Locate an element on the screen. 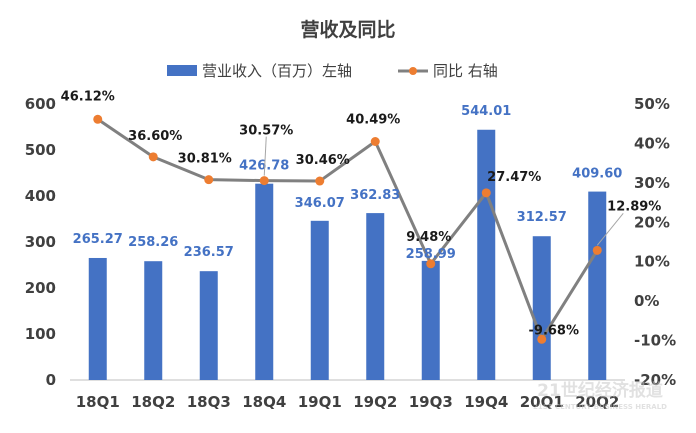  category-label: 19Q4 is located at coordinates (486, 402).